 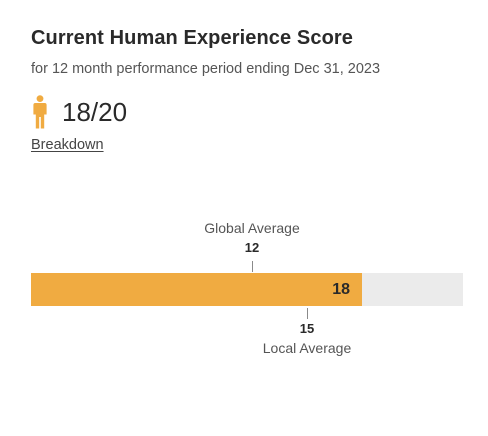 I want to click on score-title: Current Human Experience Score, so click(x=192, y=38).